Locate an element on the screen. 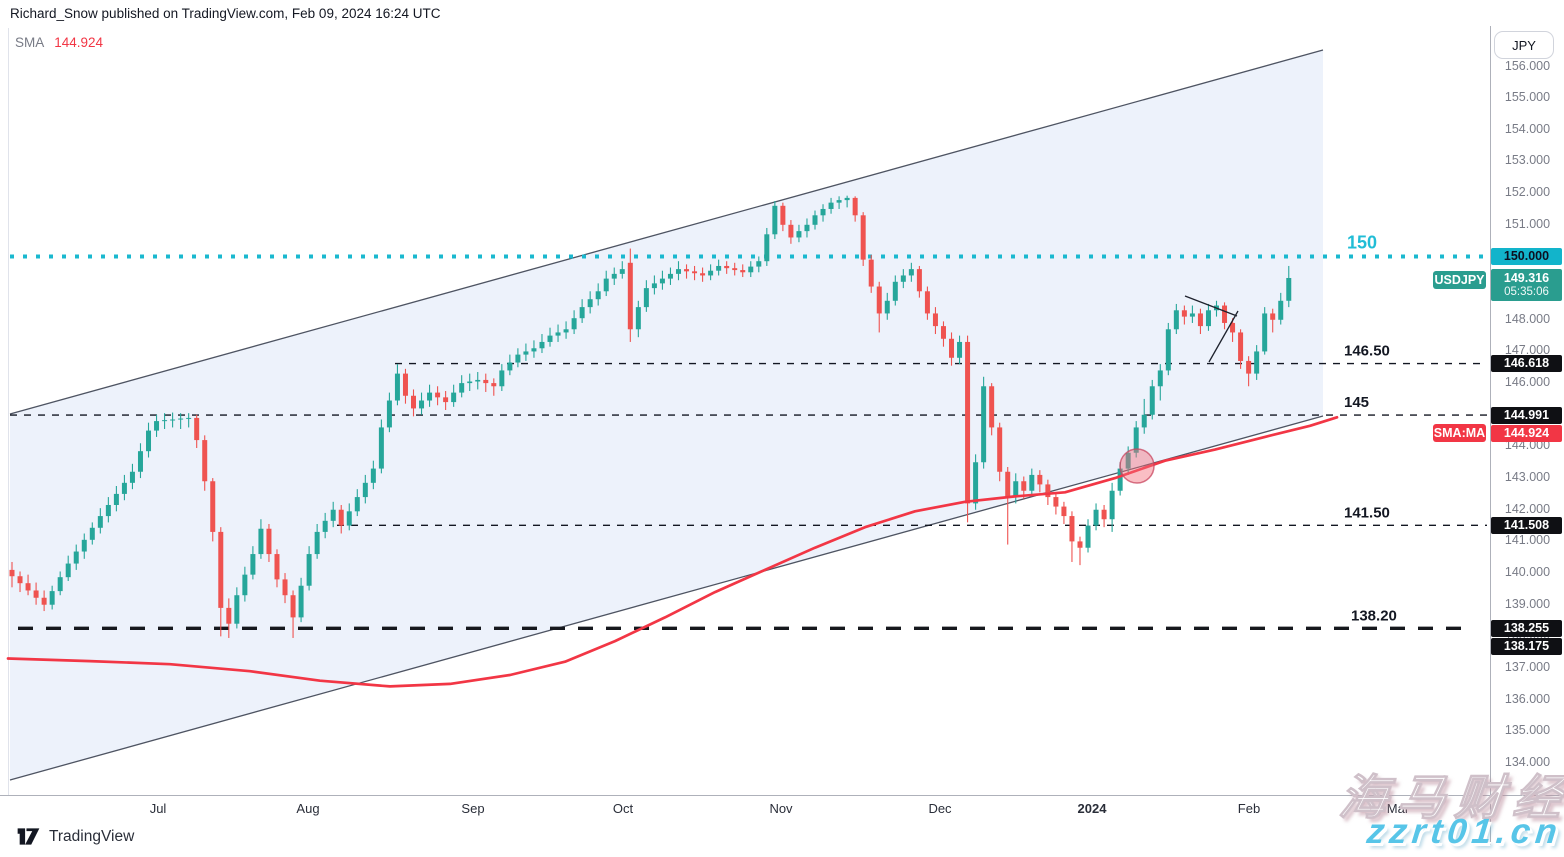 The height and width of the screenshot is (857, 1564). level-label-150: 150 is located at coordinates (1362, 242).